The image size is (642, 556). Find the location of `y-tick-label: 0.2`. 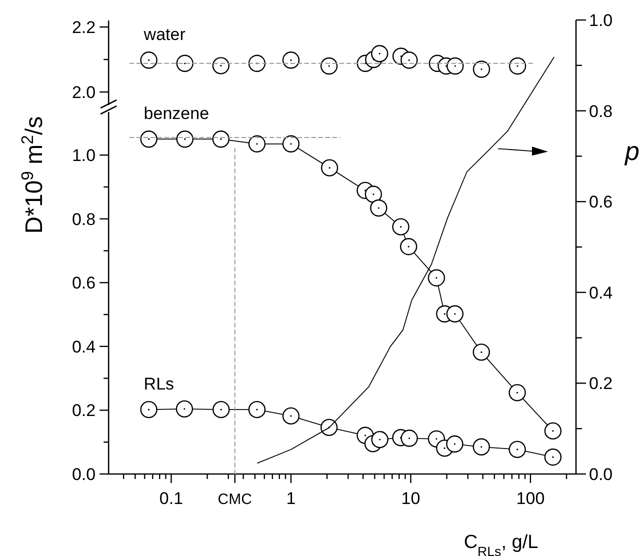

y-tick-label: 0.2 is located at coordinates (84, 410).